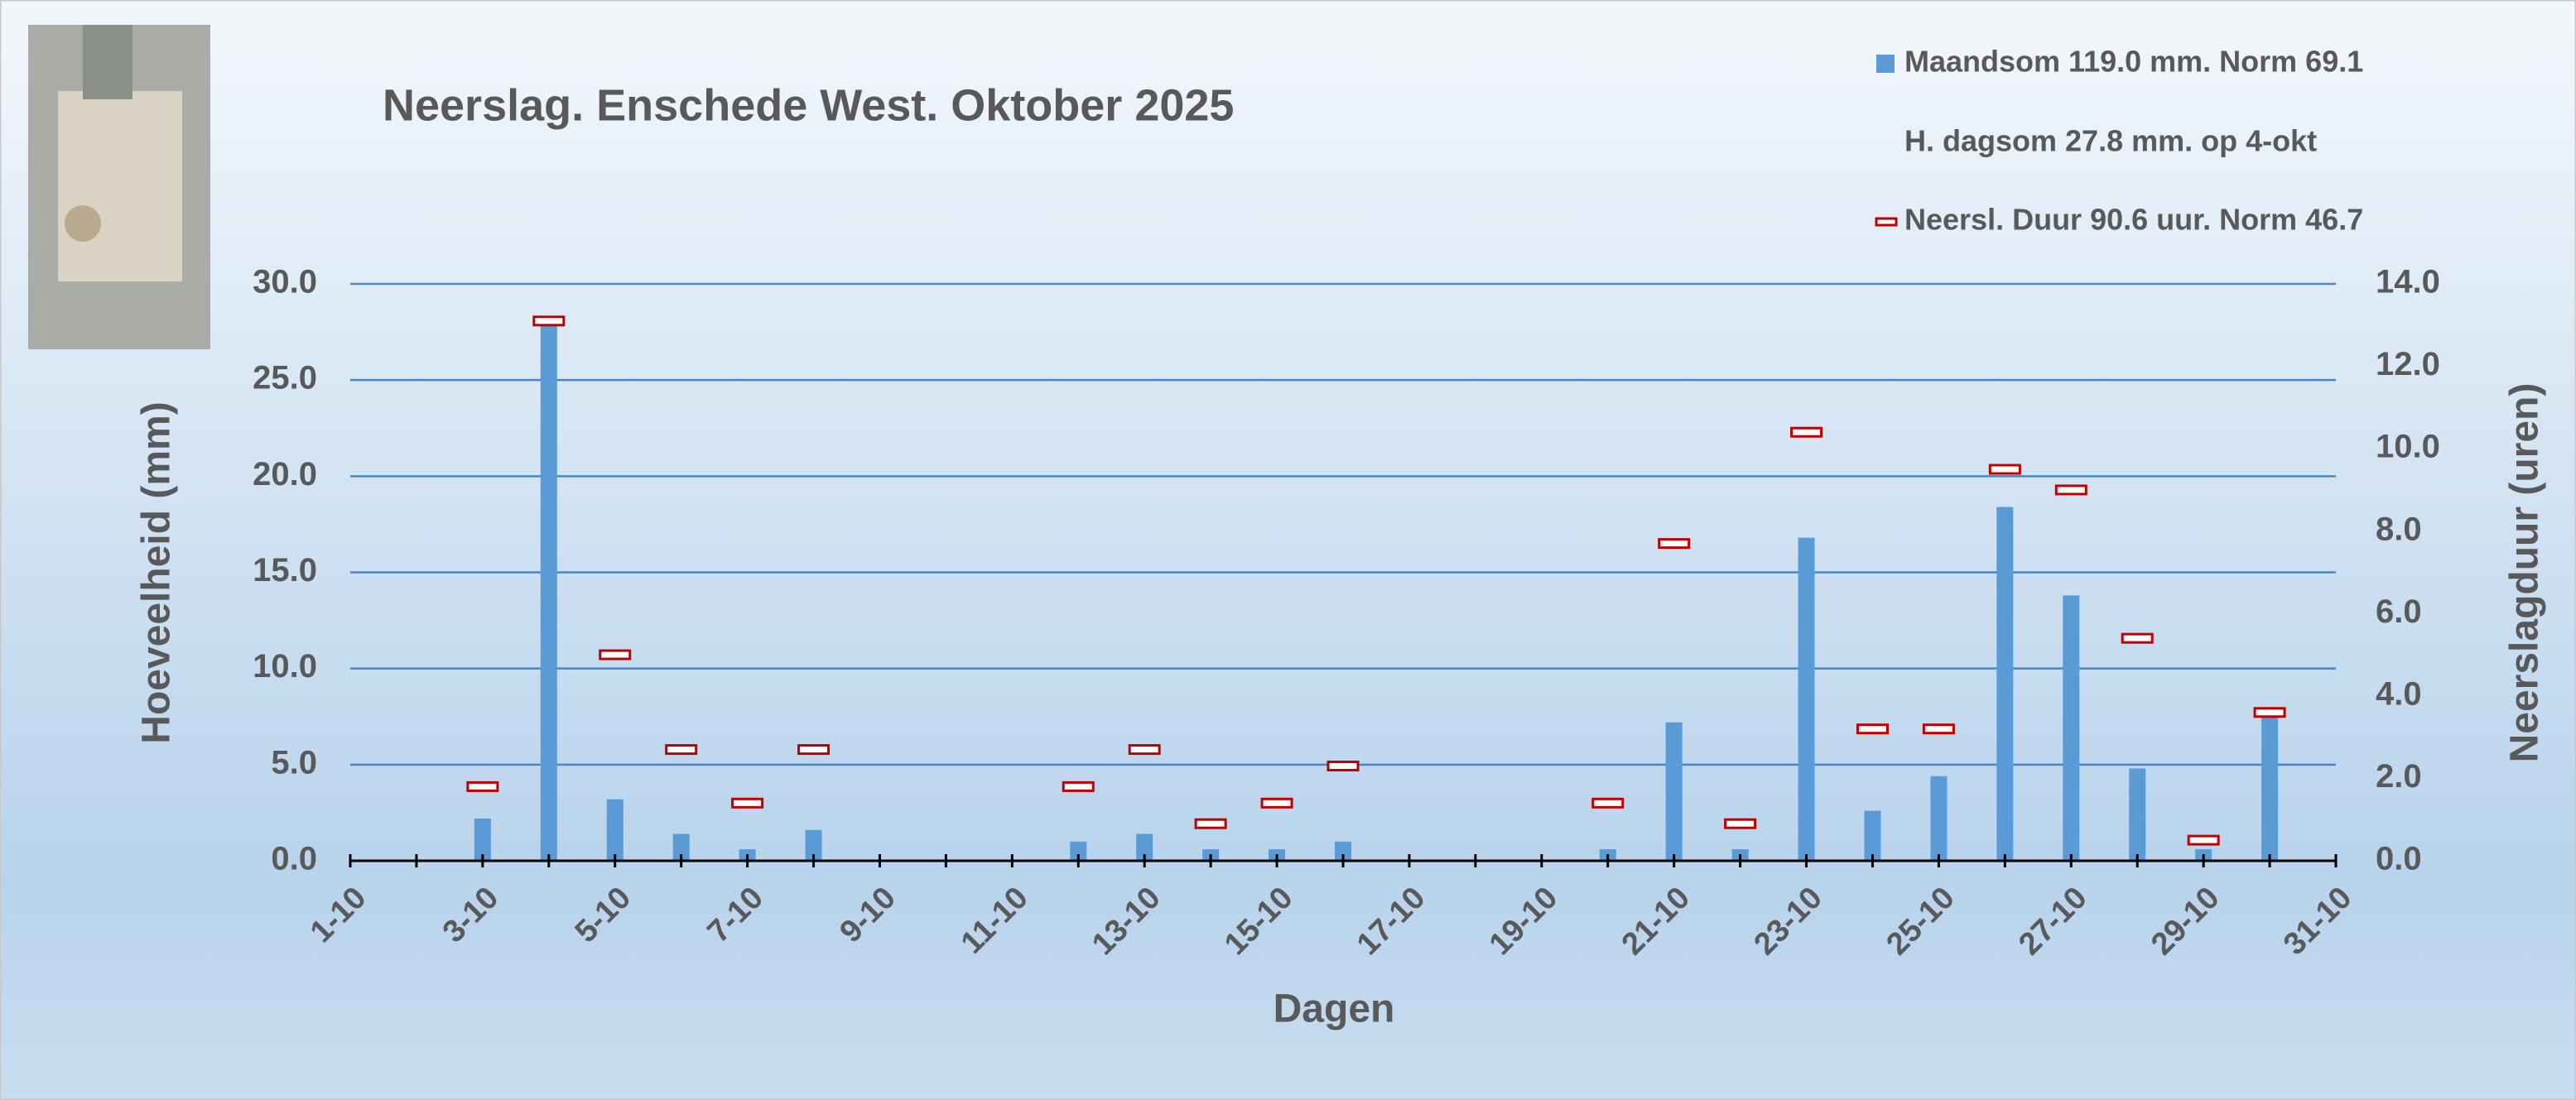 The image size is (2576, 1100). What do you see at coordinates (294, 762) in the screenshot?
I see `y-tick-label: 5.0` at bounding box center [294, 762].